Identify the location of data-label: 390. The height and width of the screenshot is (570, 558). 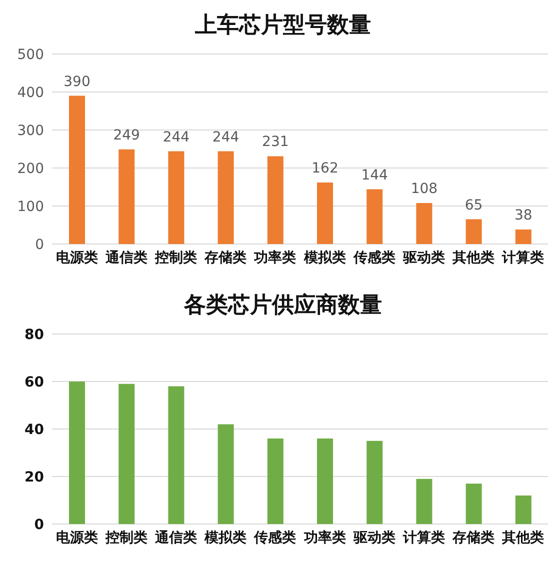
(77, 82).